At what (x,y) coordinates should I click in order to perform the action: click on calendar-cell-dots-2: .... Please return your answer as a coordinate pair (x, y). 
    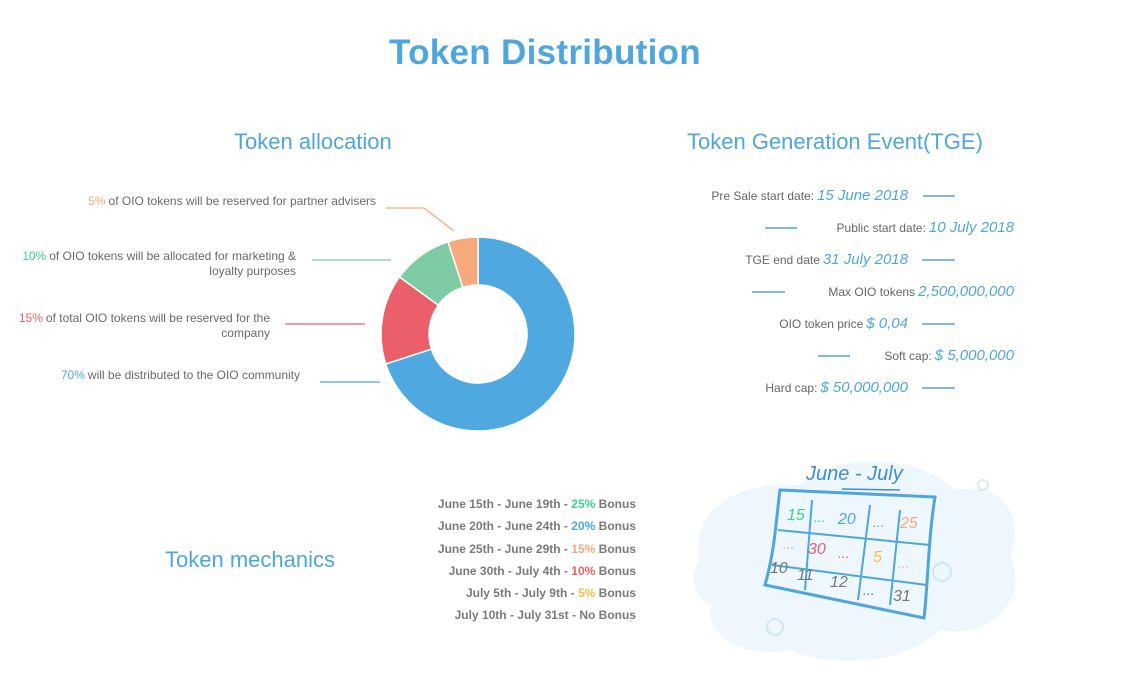
    Looking at the image, I should click on (879, 522).